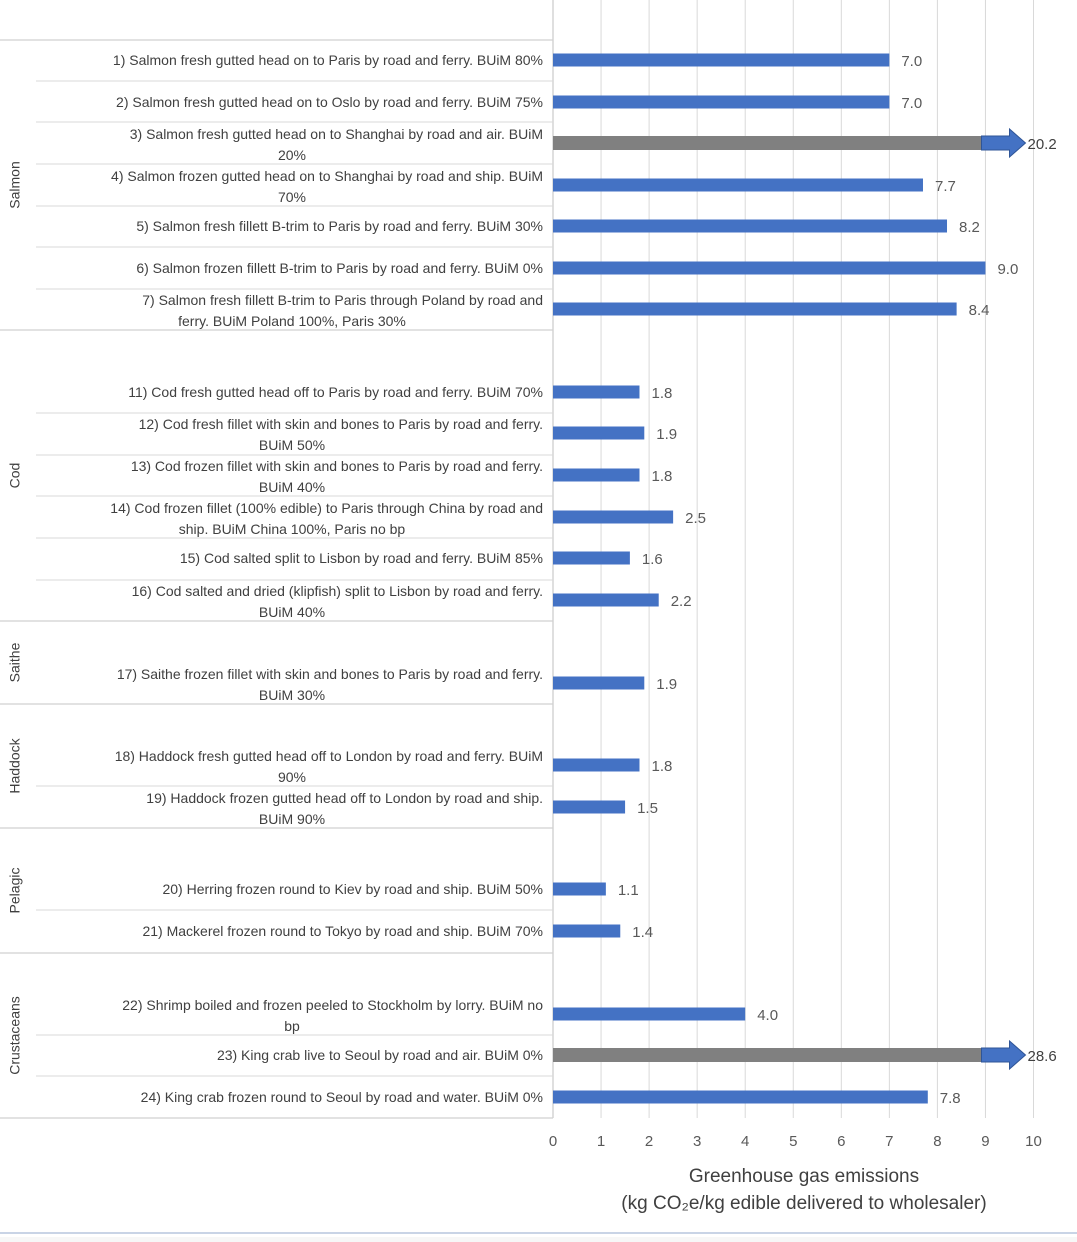 This screenshot has width=1077, height=1242. Describe the element at coordinates (553, 1141) in the screenshot. I see `x-tick-label: 0` at that location.